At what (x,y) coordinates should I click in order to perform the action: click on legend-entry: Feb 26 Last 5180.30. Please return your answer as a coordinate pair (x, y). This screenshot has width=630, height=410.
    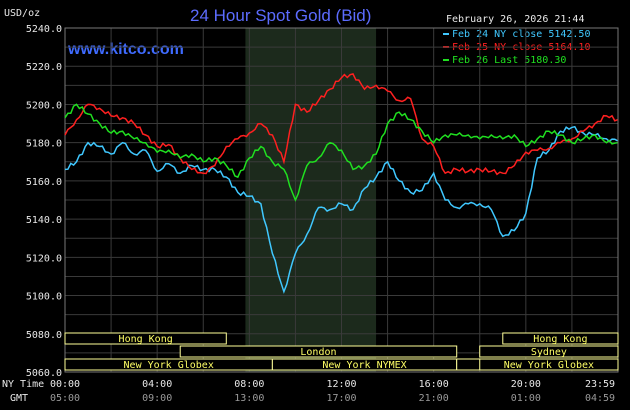
    Looking at the image, I should click on (509, 60).